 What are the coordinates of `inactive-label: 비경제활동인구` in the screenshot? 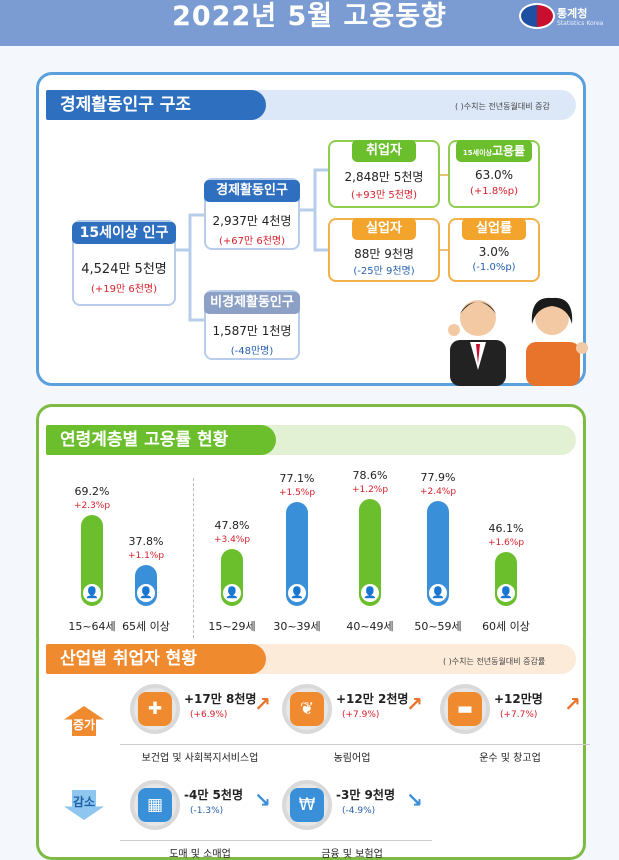 It's located at (252, 303).